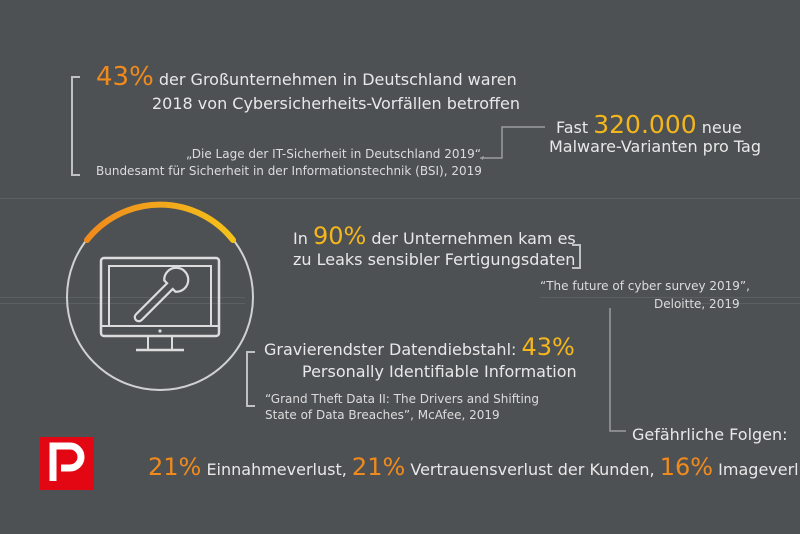 This screenshot has height=534, width=800. I want to click on stat3-line1: In 90% der Unternehmen kam es, so click(434, 236).